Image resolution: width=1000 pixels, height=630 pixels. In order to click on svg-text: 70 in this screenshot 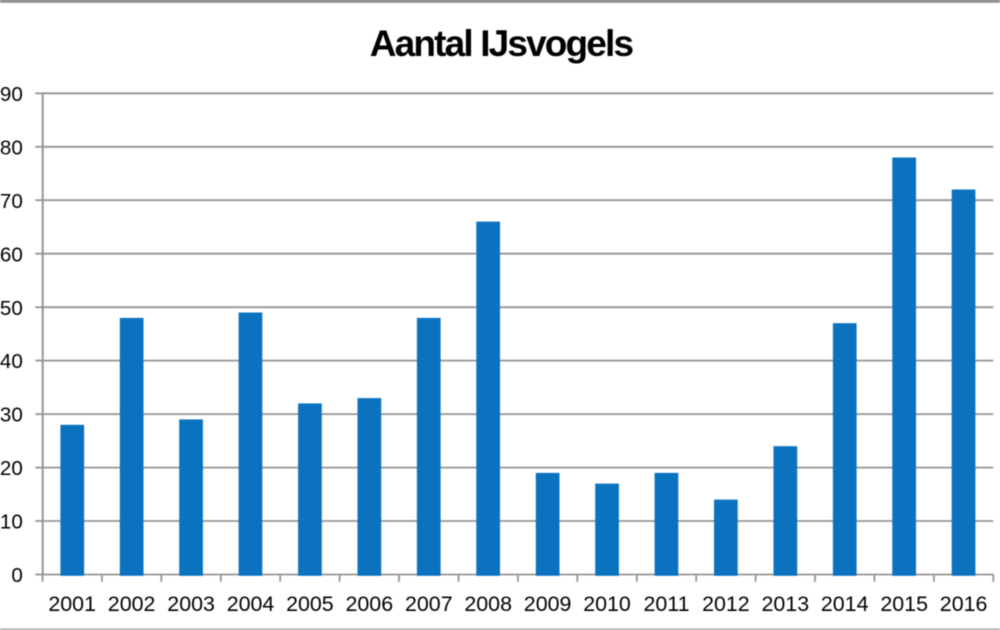, I will do `click(11, 201)`.